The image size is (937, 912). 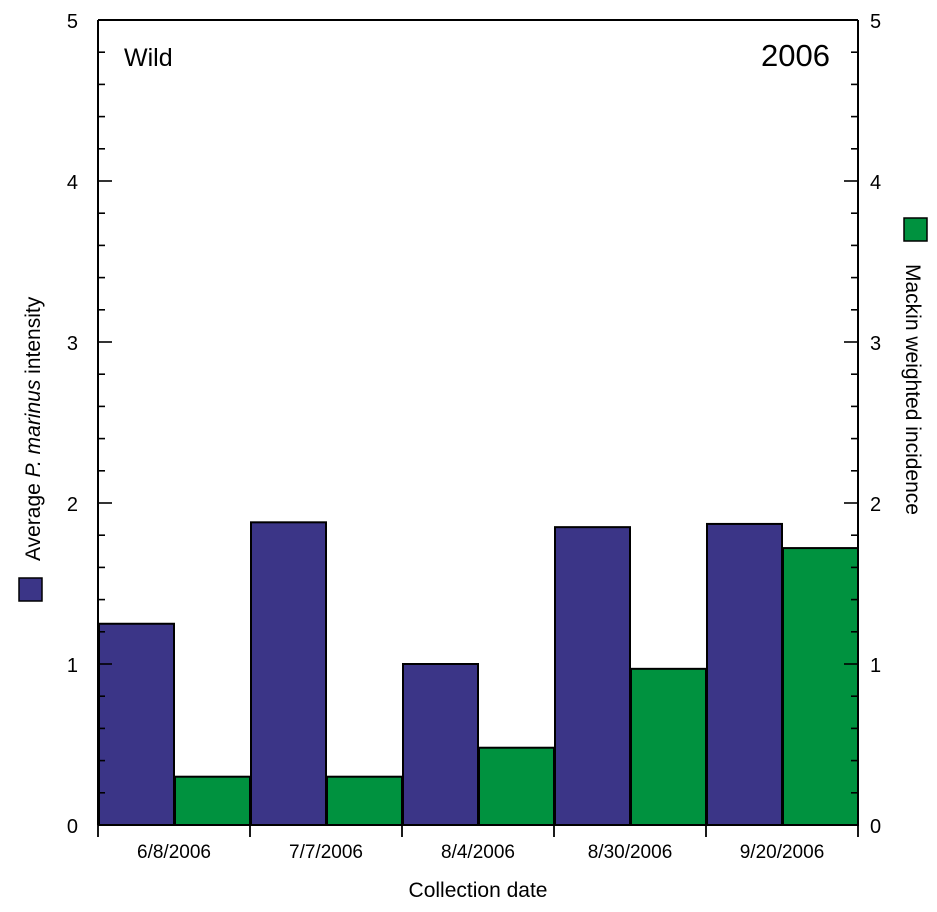 I want to click on x-tick-label: 8/4/2006, so click(x=478, y=852).